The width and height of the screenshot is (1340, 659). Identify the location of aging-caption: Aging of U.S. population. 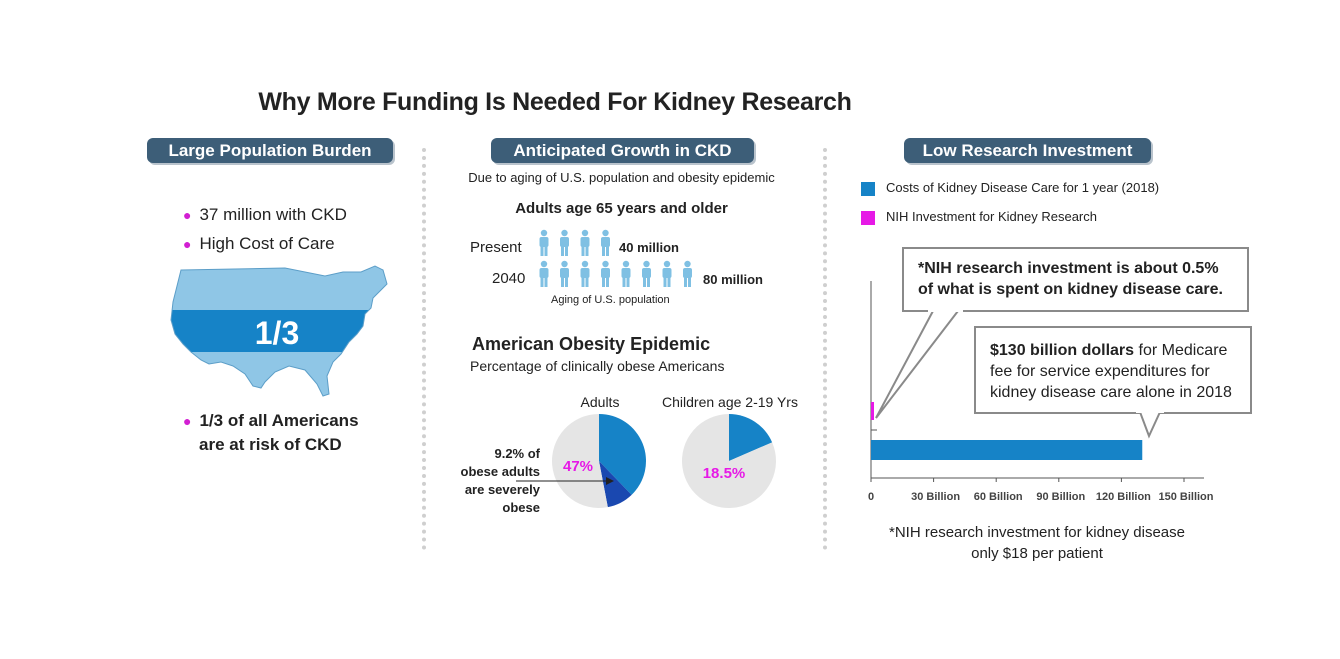
(610, 300).